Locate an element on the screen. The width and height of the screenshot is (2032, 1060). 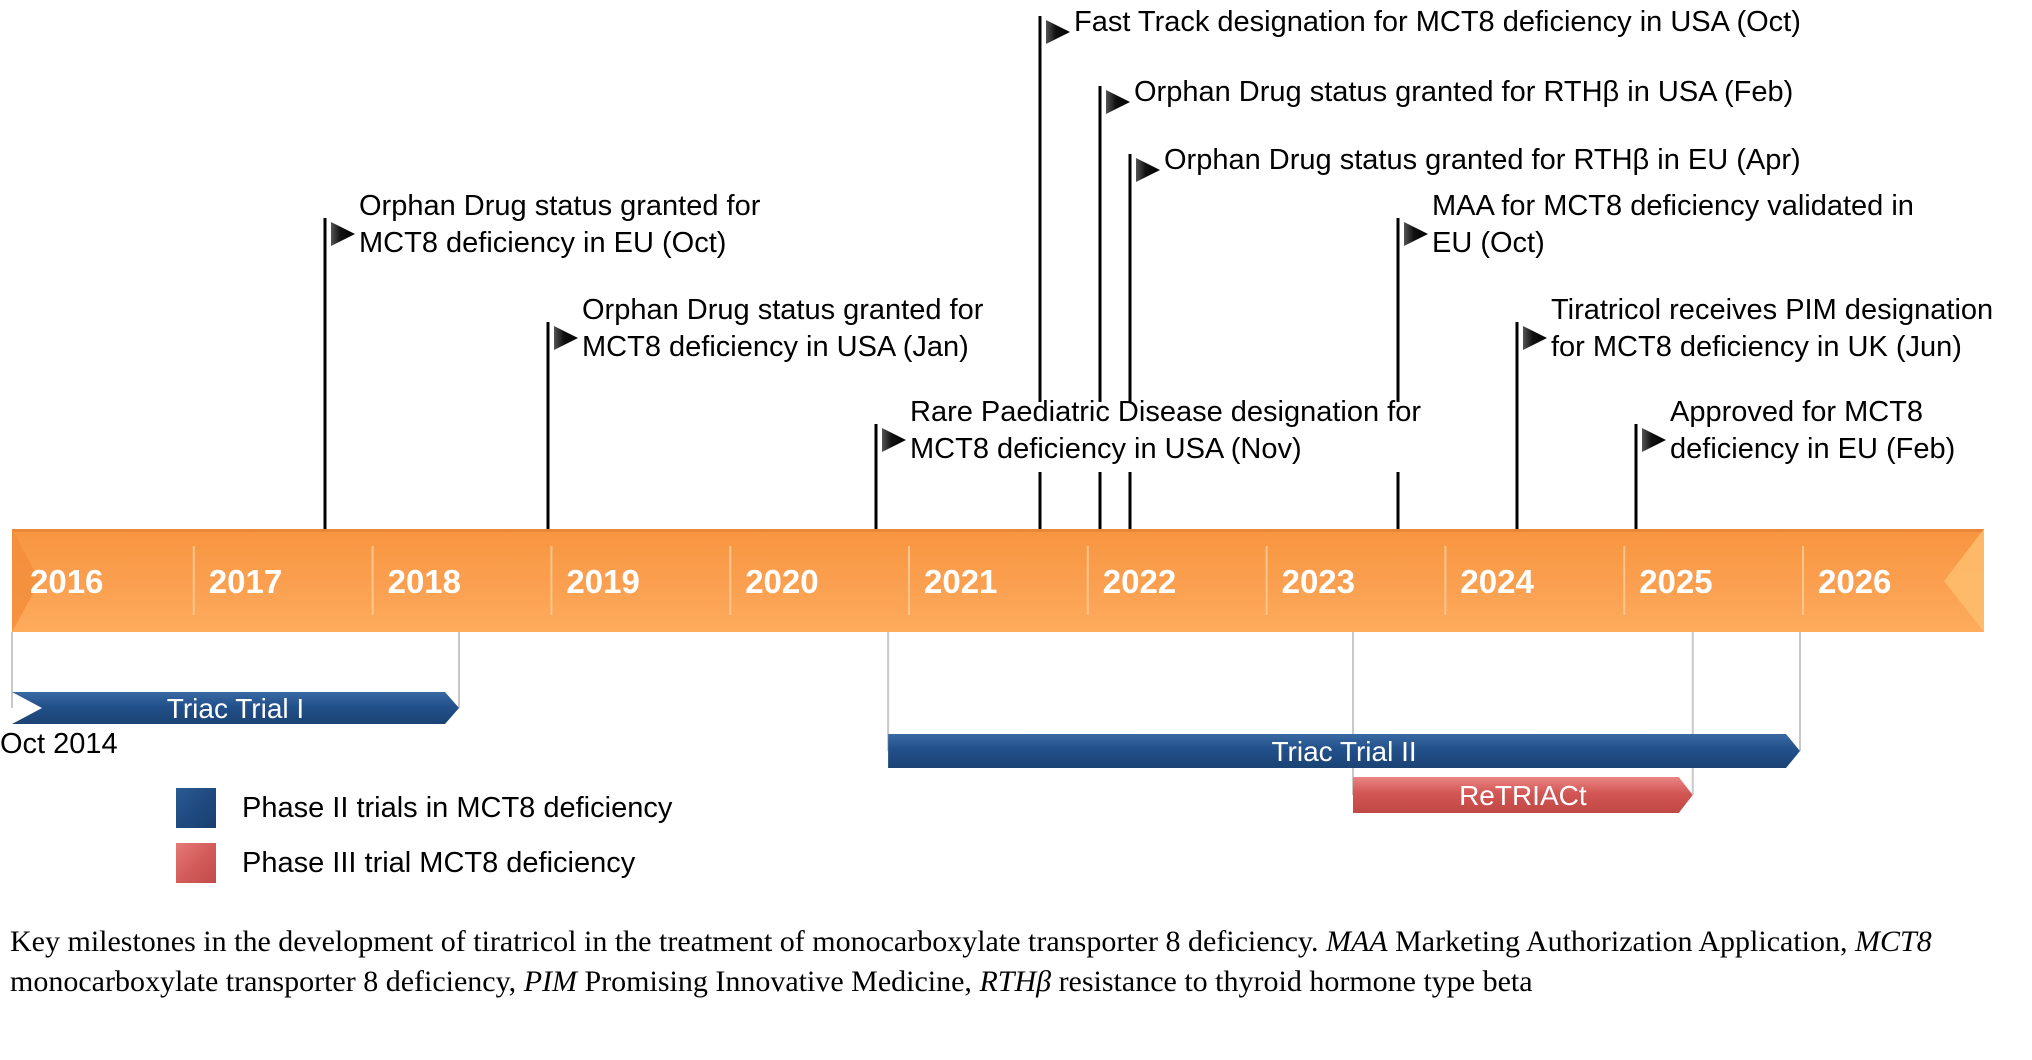
legend-swatch-blue is located at coordinates (196, 808).